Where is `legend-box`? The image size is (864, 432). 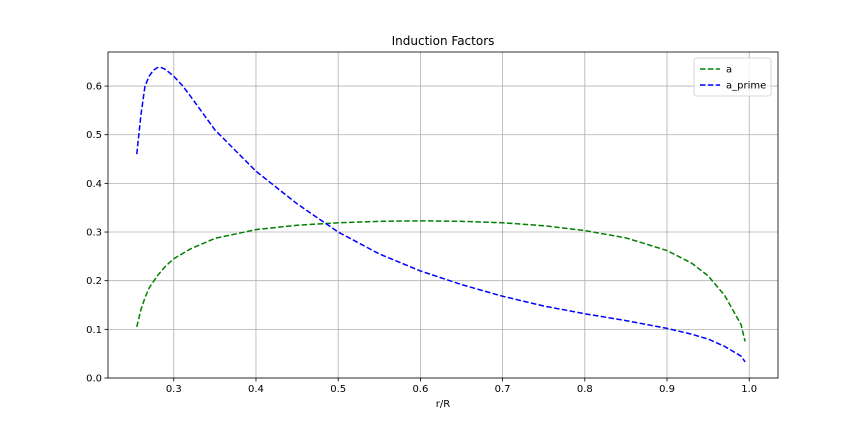 legend-box is located at coordinates (732, 77).